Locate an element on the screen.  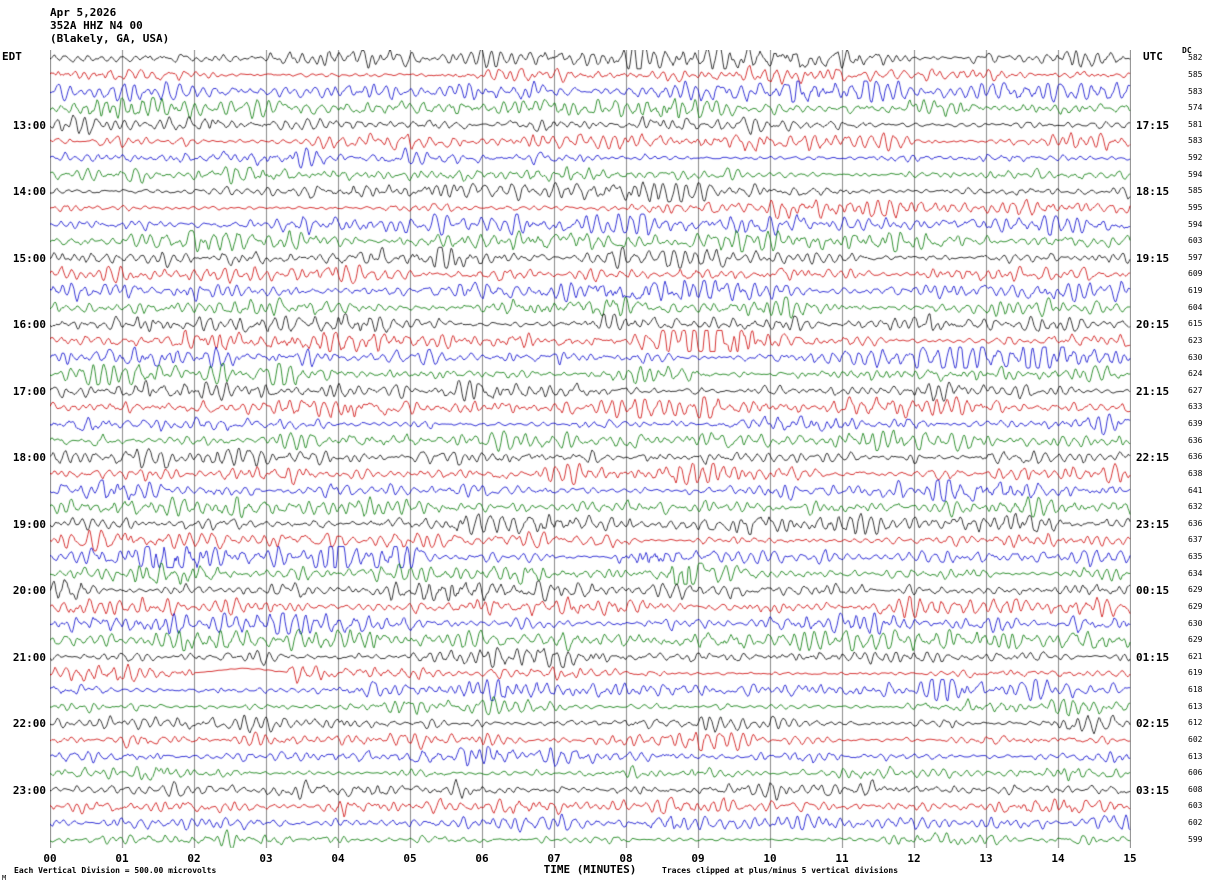
dc-offset-value: 627 is located at coordinates (1195, 390).